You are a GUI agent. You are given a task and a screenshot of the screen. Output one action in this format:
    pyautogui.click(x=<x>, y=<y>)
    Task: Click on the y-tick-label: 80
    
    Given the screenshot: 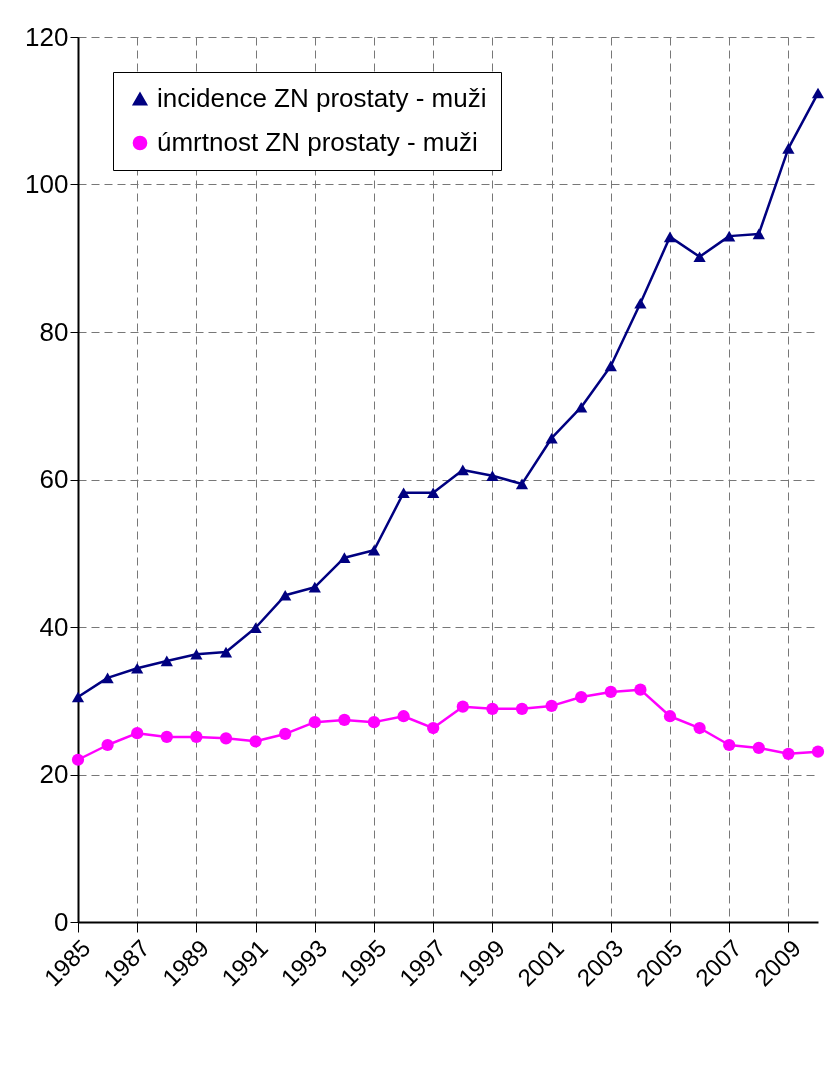 What is the action you would take?
    pyautogui.click(x=54, y=331)
    